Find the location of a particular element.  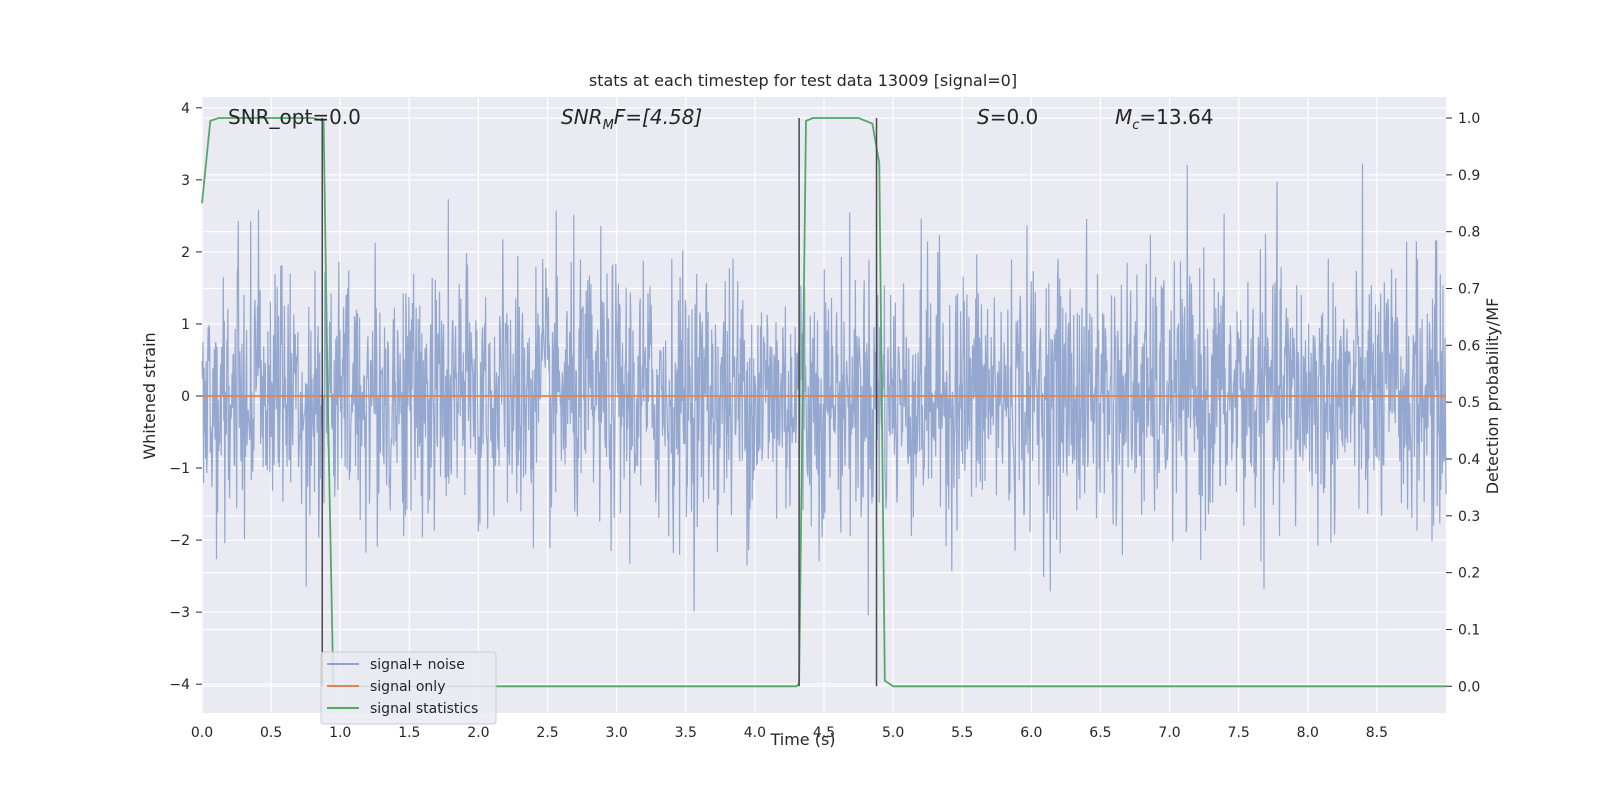

x-tick-label: 3.0 is located at coordinates (617, 733).